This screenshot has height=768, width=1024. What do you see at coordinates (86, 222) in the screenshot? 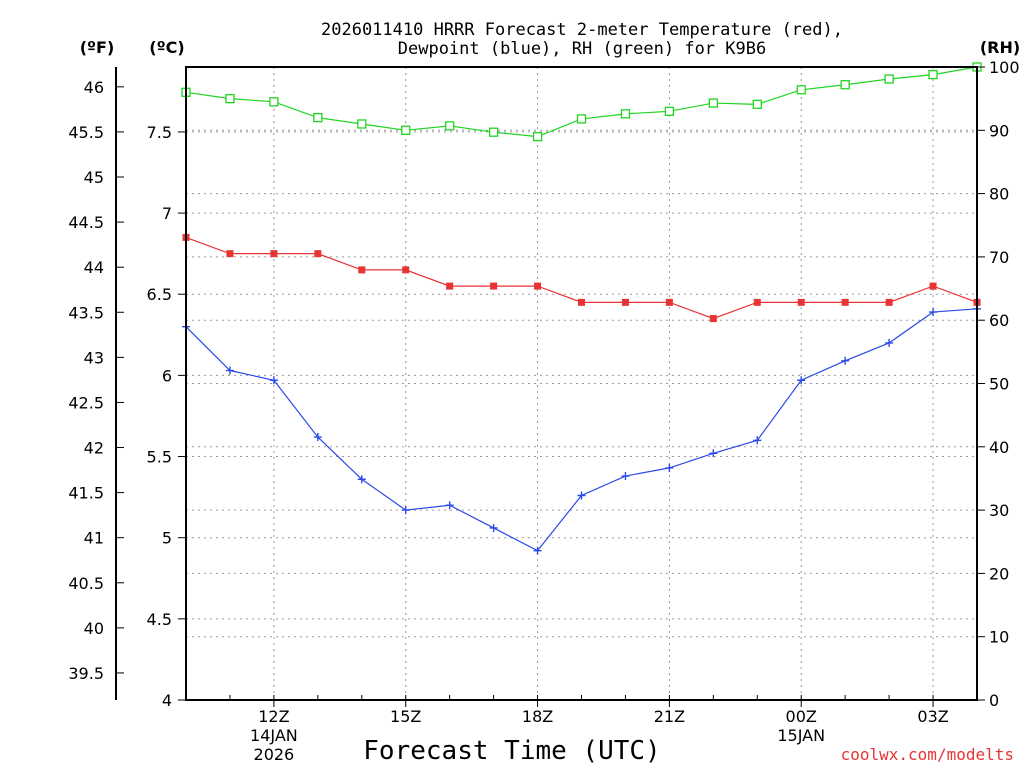
I see `f-tick-label-10: 44.5` at bounding box center [86, 222].